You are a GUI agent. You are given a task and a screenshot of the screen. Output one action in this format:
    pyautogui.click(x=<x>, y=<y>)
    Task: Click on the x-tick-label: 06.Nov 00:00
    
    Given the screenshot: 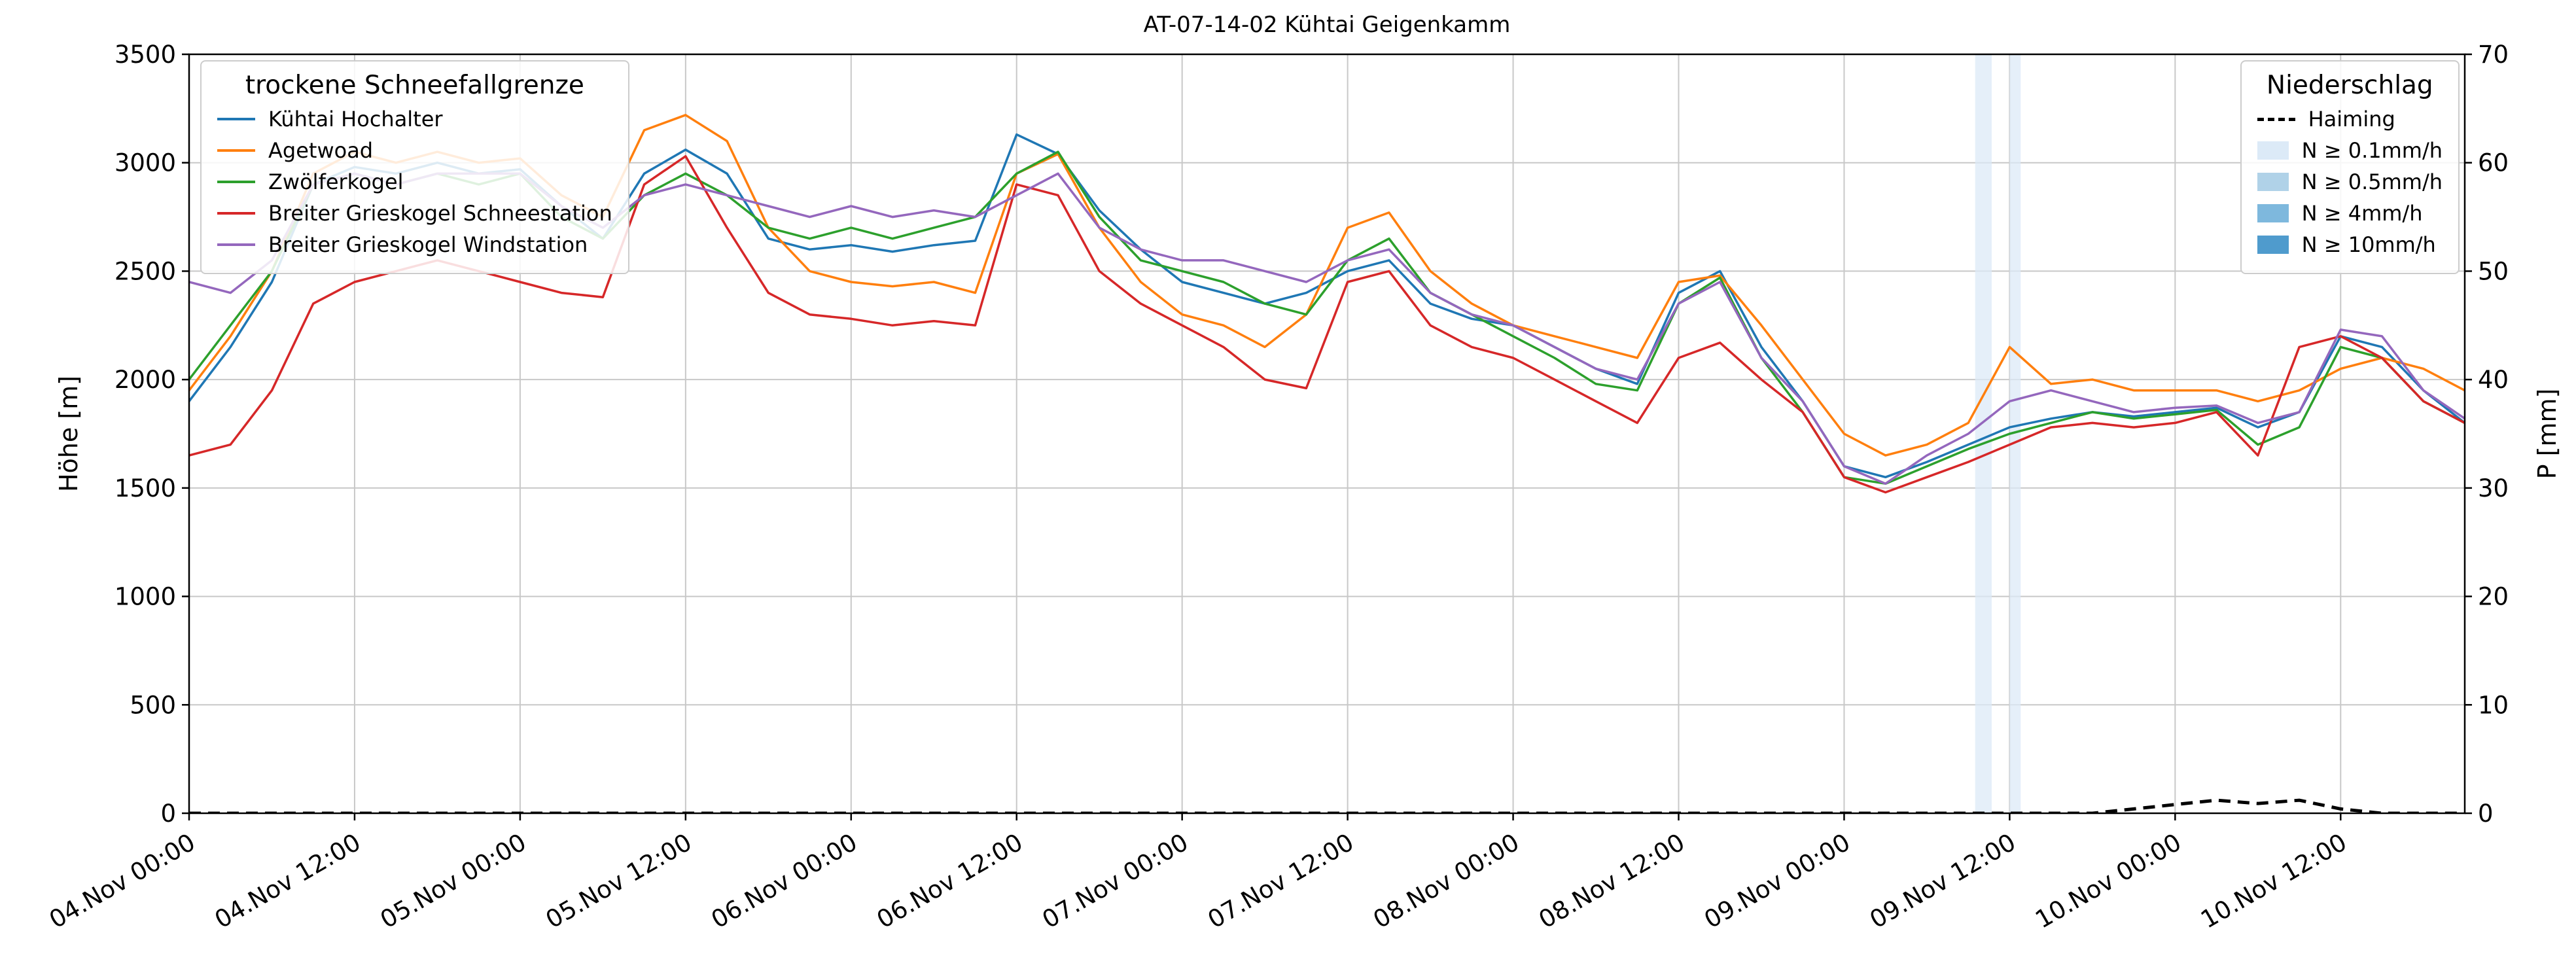 What is the action you would take?
    pyautogui.click(x=784, y=881)
    